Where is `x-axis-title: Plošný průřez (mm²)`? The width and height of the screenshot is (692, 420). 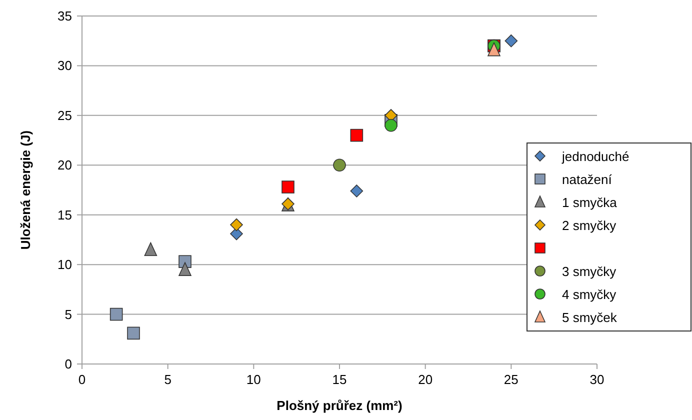
x-axis-title: Plošný průřez (mm²) is located at coordinates (339, 405).